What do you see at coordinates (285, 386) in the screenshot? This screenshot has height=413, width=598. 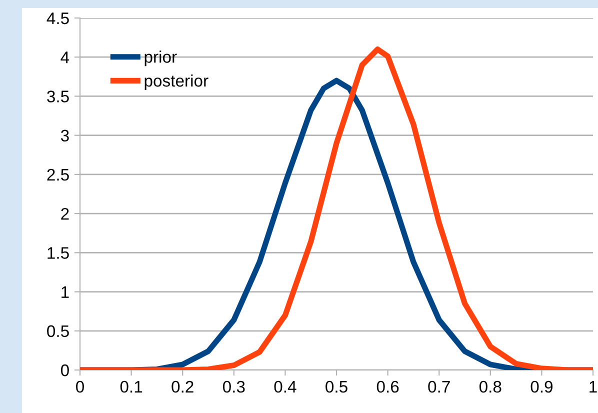 I see `x-tick-label: 0.4` at bounding box center [285, 386].